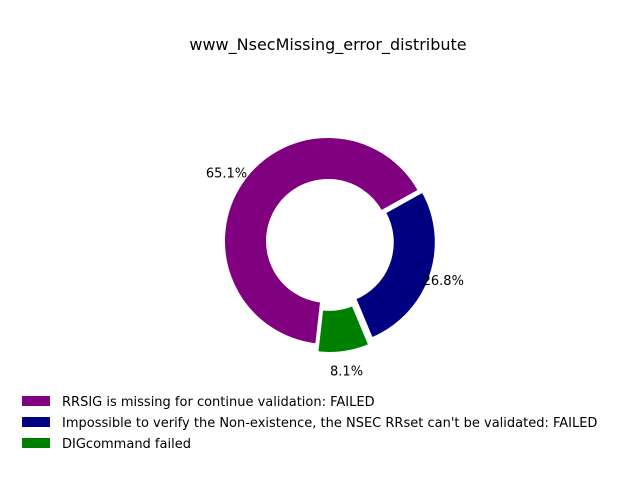 The height and width of the screenshot is (480, 640). Describe the element at coordinates (126, 444) in the screenshot. I see `legend-label: DIGcommand failed` at that location.